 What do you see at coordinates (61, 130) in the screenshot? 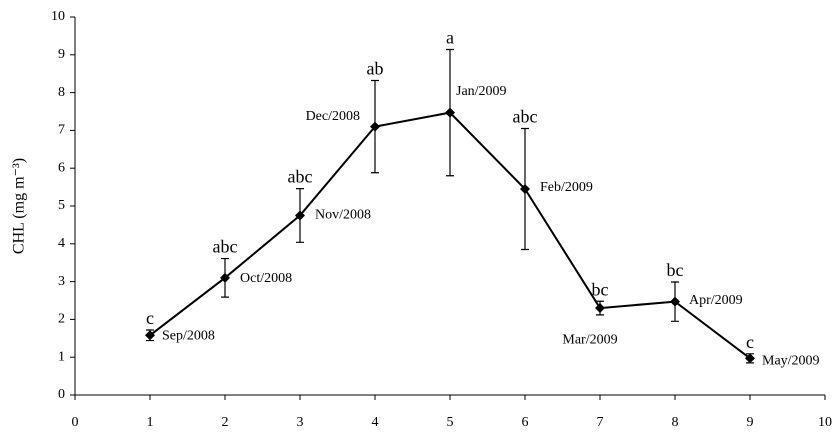
I see `y-tick-label: 7` at bounding box center [61, 130].